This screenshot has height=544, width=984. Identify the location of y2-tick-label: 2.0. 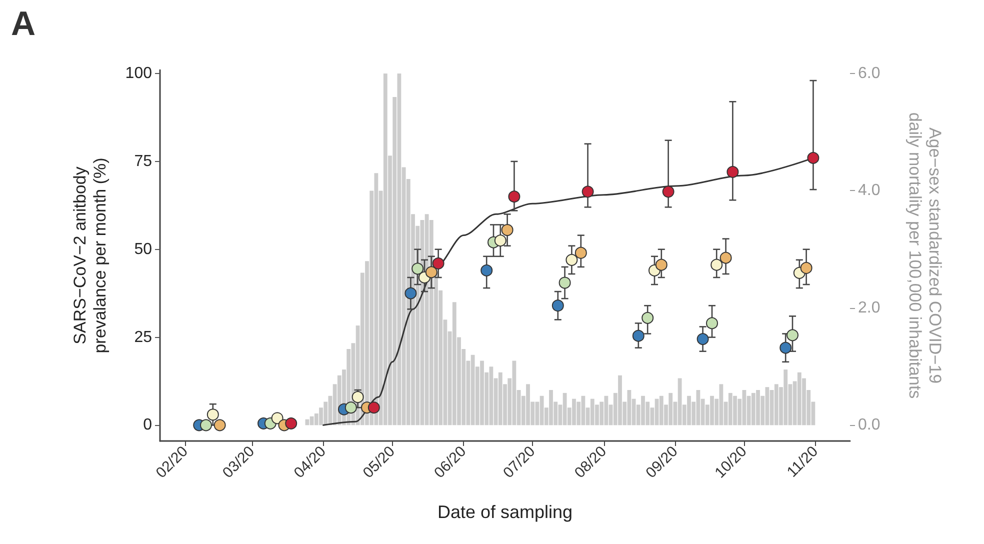
(869, 307).